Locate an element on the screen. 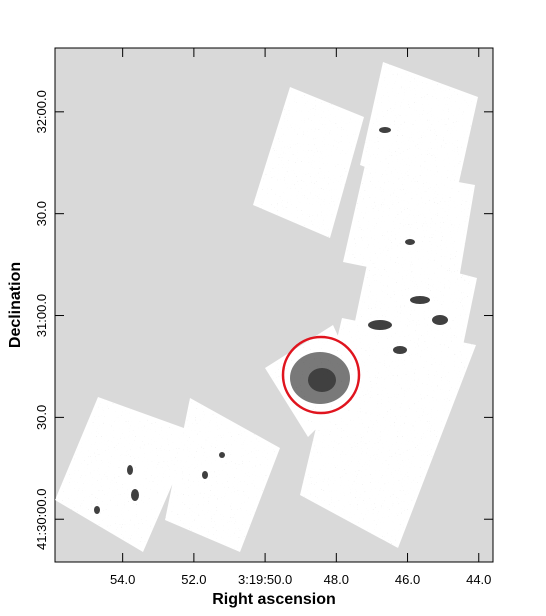 The height and width of the screenshot is (616, 546). x-tick-label: 3:19:50.0 is located at coordinates (265, 579).